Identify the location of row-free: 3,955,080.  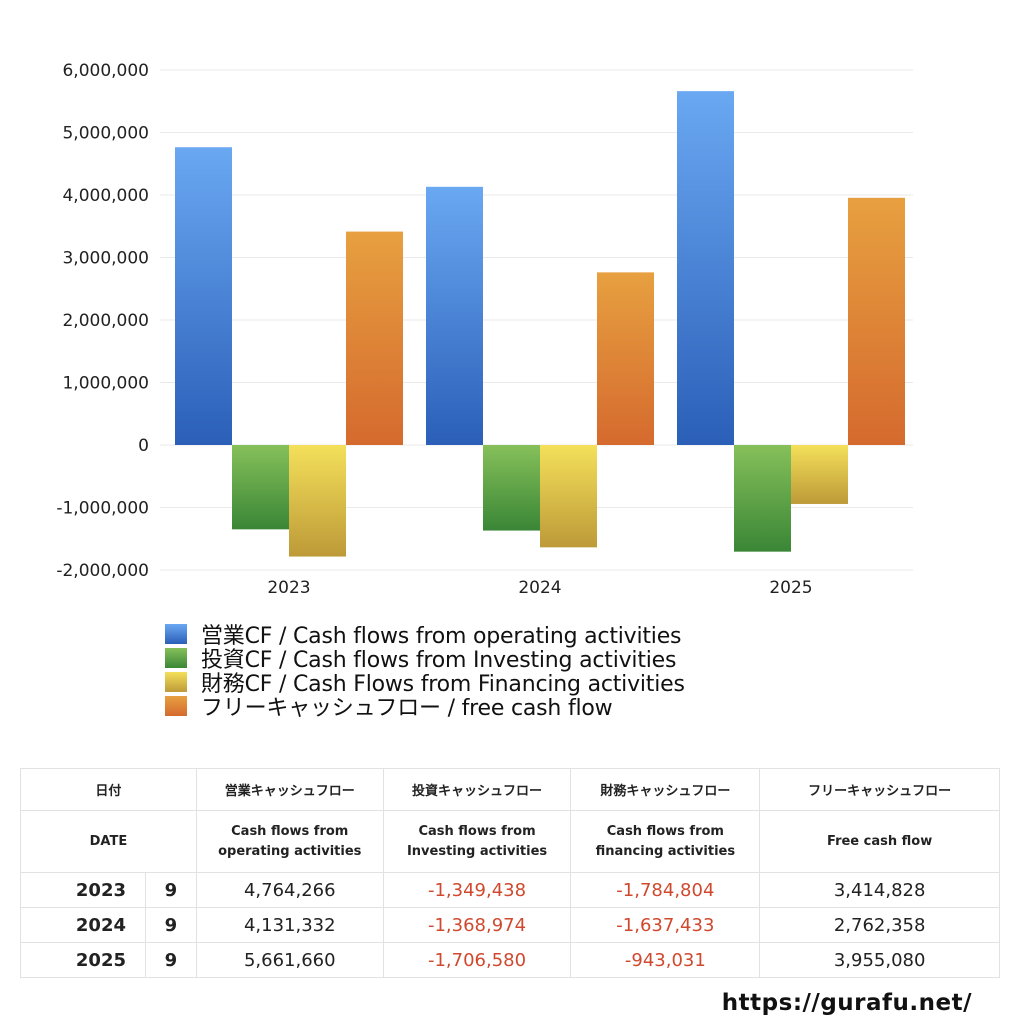
(879, 960).